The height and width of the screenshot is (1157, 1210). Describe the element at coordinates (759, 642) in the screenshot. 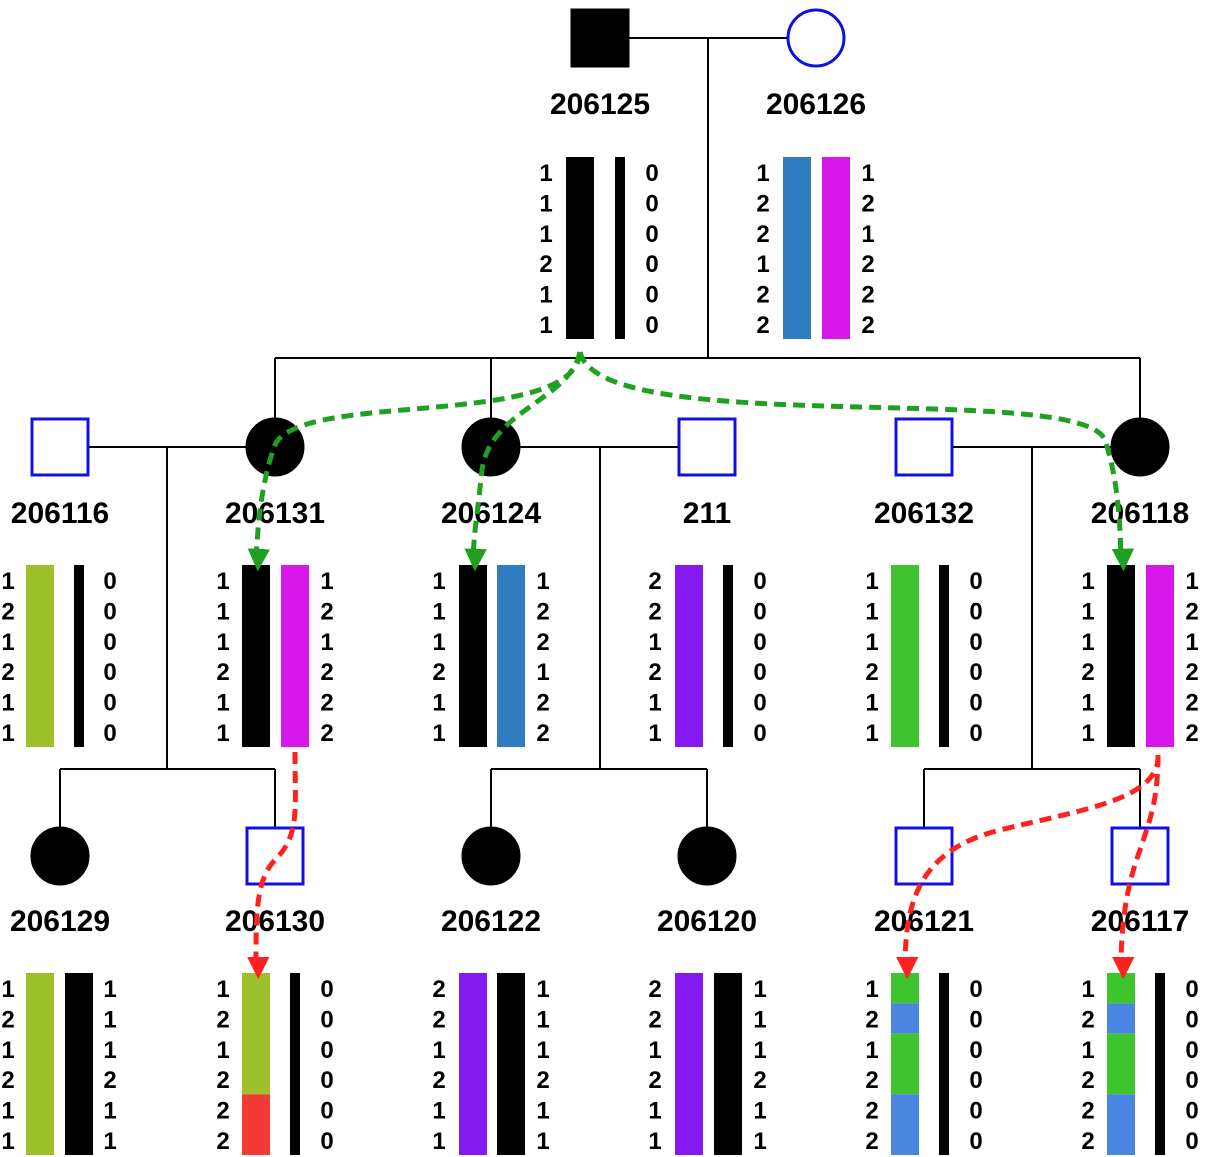

I see `allele-right-211-2: 0` at that location.